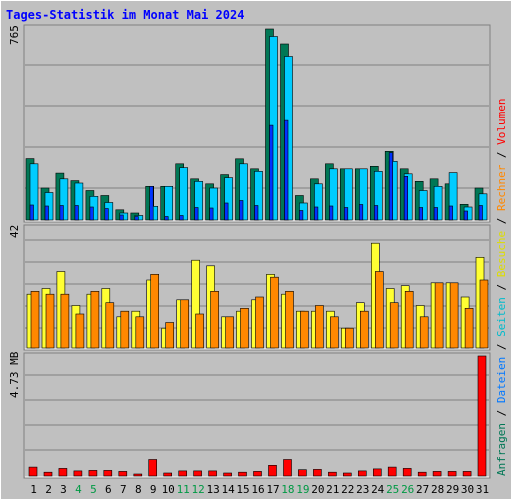  Describe the element at coordinates (501, 221) in the screenshot. I see `legend-item-7: /` at that location.